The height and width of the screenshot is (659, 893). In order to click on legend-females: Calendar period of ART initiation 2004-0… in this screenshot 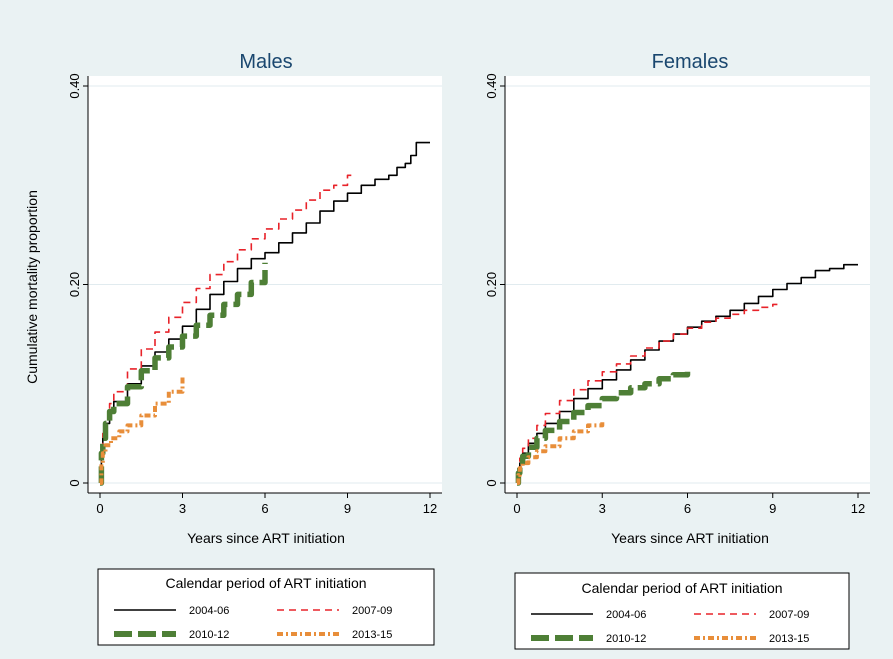, I will do `click(682, 611)`.